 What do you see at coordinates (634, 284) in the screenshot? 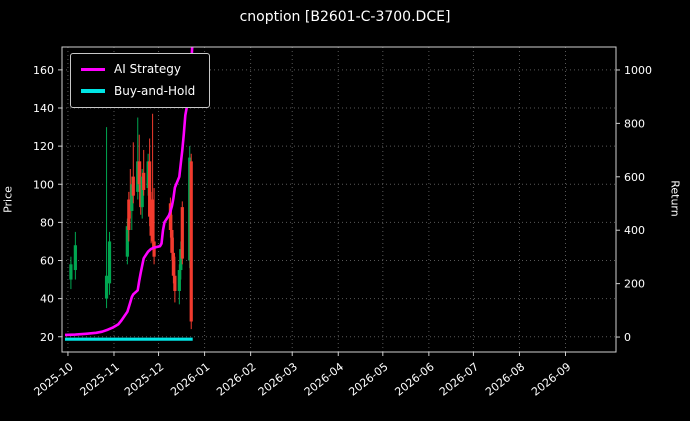
I see `return-tick-label: 200` at bounding box center [634, 284].